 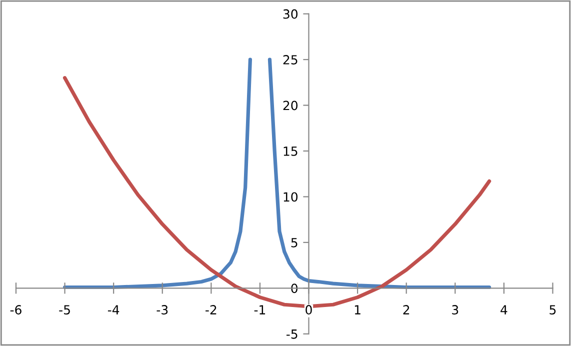 I want to click on x-tick-label: 5, so click(x=553, y=310).